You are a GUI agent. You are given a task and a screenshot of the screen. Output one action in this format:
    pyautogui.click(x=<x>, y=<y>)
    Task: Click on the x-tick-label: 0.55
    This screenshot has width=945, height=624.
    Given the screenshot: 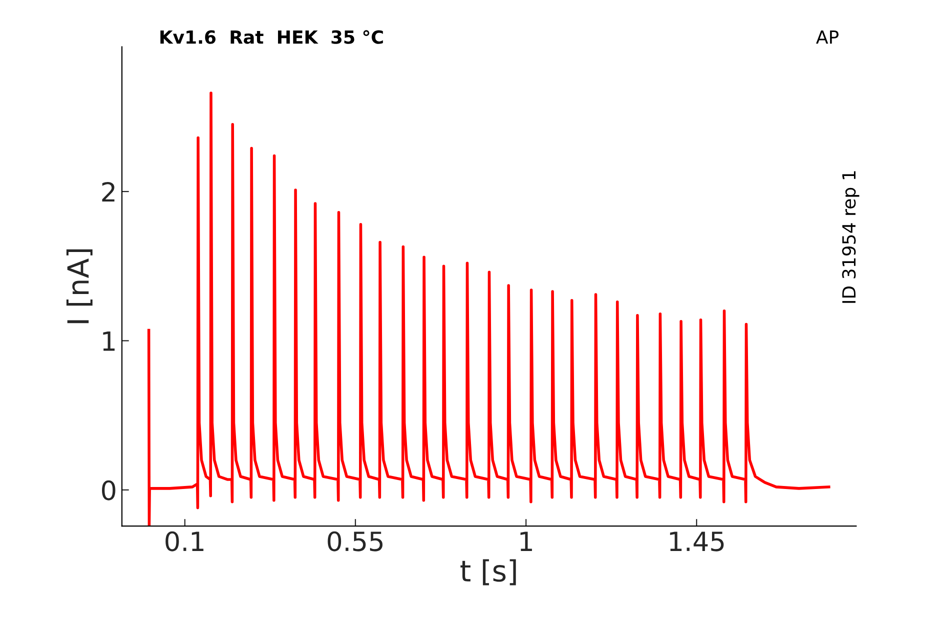 What is the action you would take?
    pyautogui.click(x=355, y=541)
    